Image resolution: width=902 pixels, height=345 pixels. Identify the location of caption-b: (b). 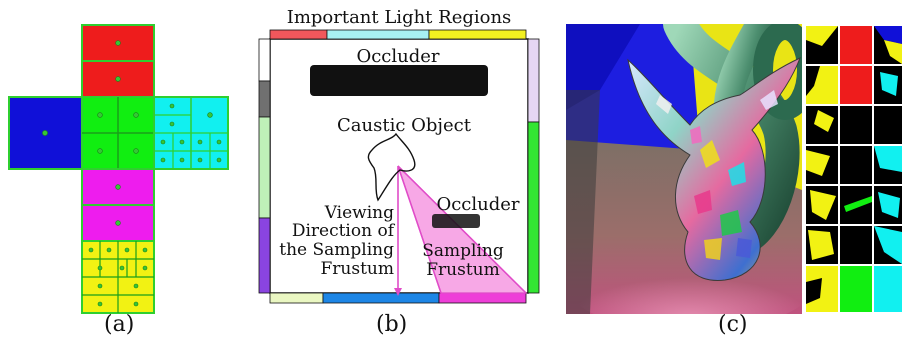
(392, 324).